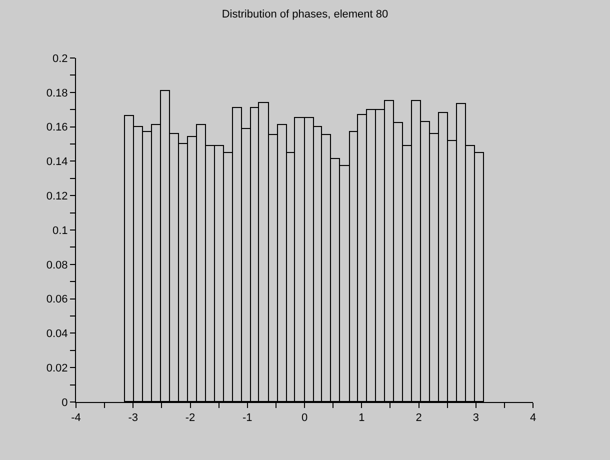 The height and width of the screenshot is (460, 610). What do you see at coordinates (76, 418) in the screenshot?
I see `x-tick-label: -4` at bounding box center [76, 418].